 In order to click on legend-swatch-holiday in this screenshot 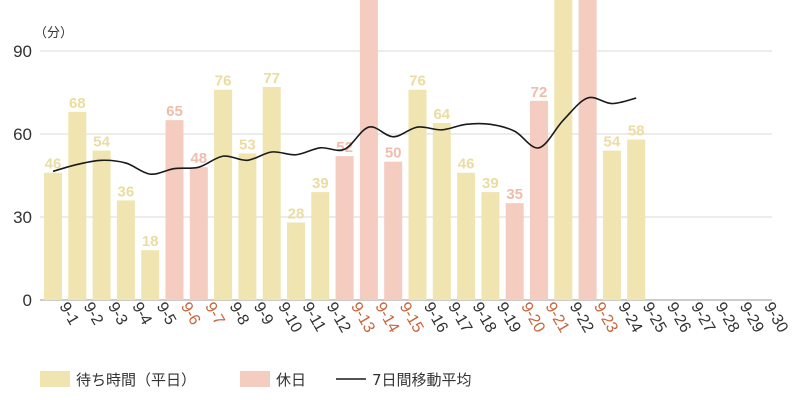, I will do `click(255, 379)`.